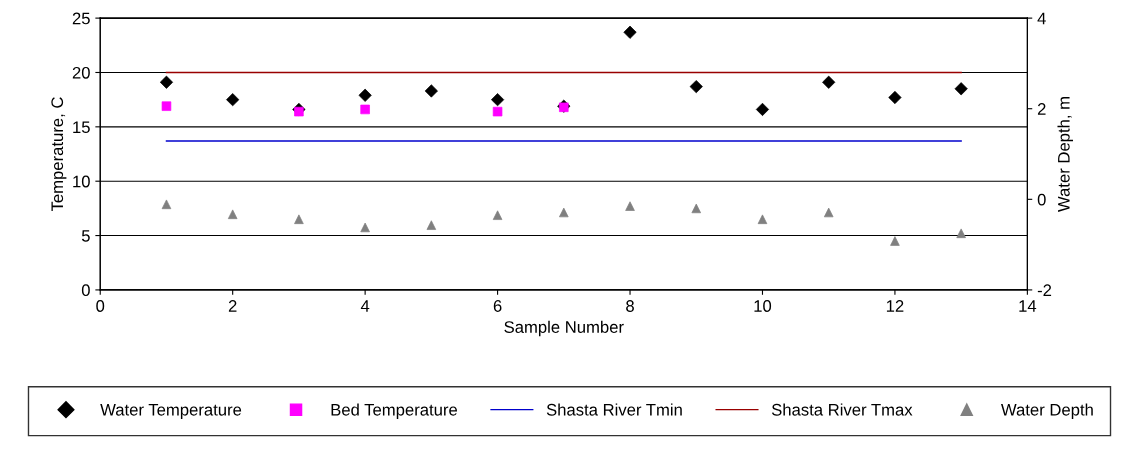 This screenshot has height=453, width=1139. What do you see at coordinates (1041, 18) in the screenshot?
I see `y2-tick-label: 4` at bounding box center [1041, 18].